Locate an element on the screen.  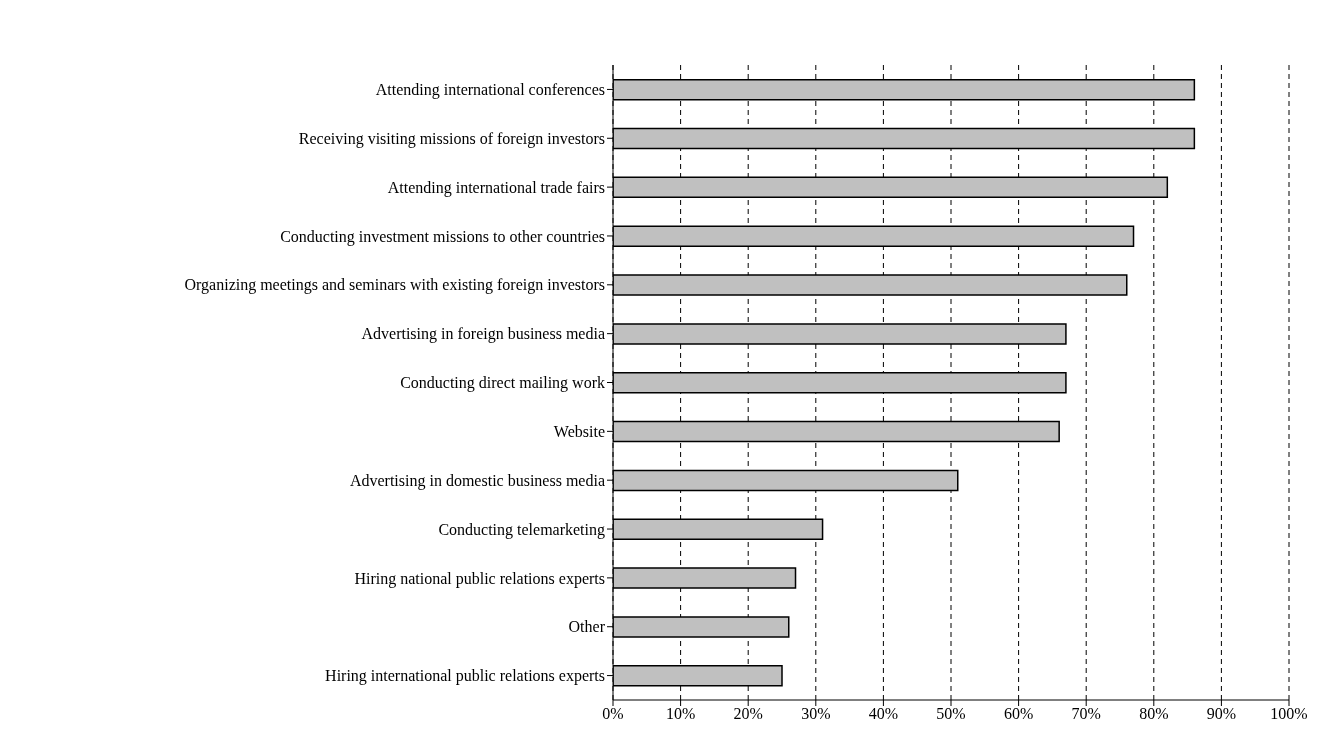
y-tick-label: Hiring national public relations experts is located at coordinates (479, 578).